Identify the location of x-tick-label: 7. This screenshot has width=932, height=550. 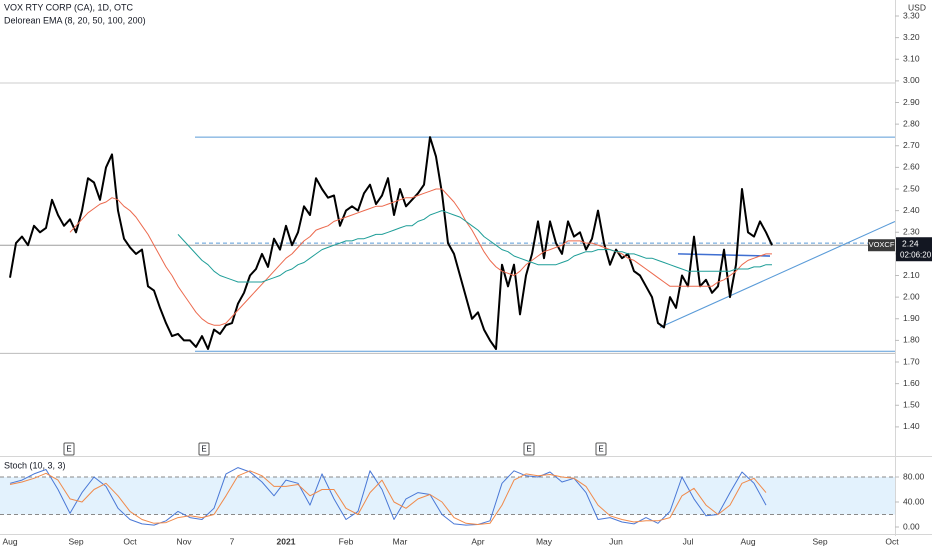
(232, 541).